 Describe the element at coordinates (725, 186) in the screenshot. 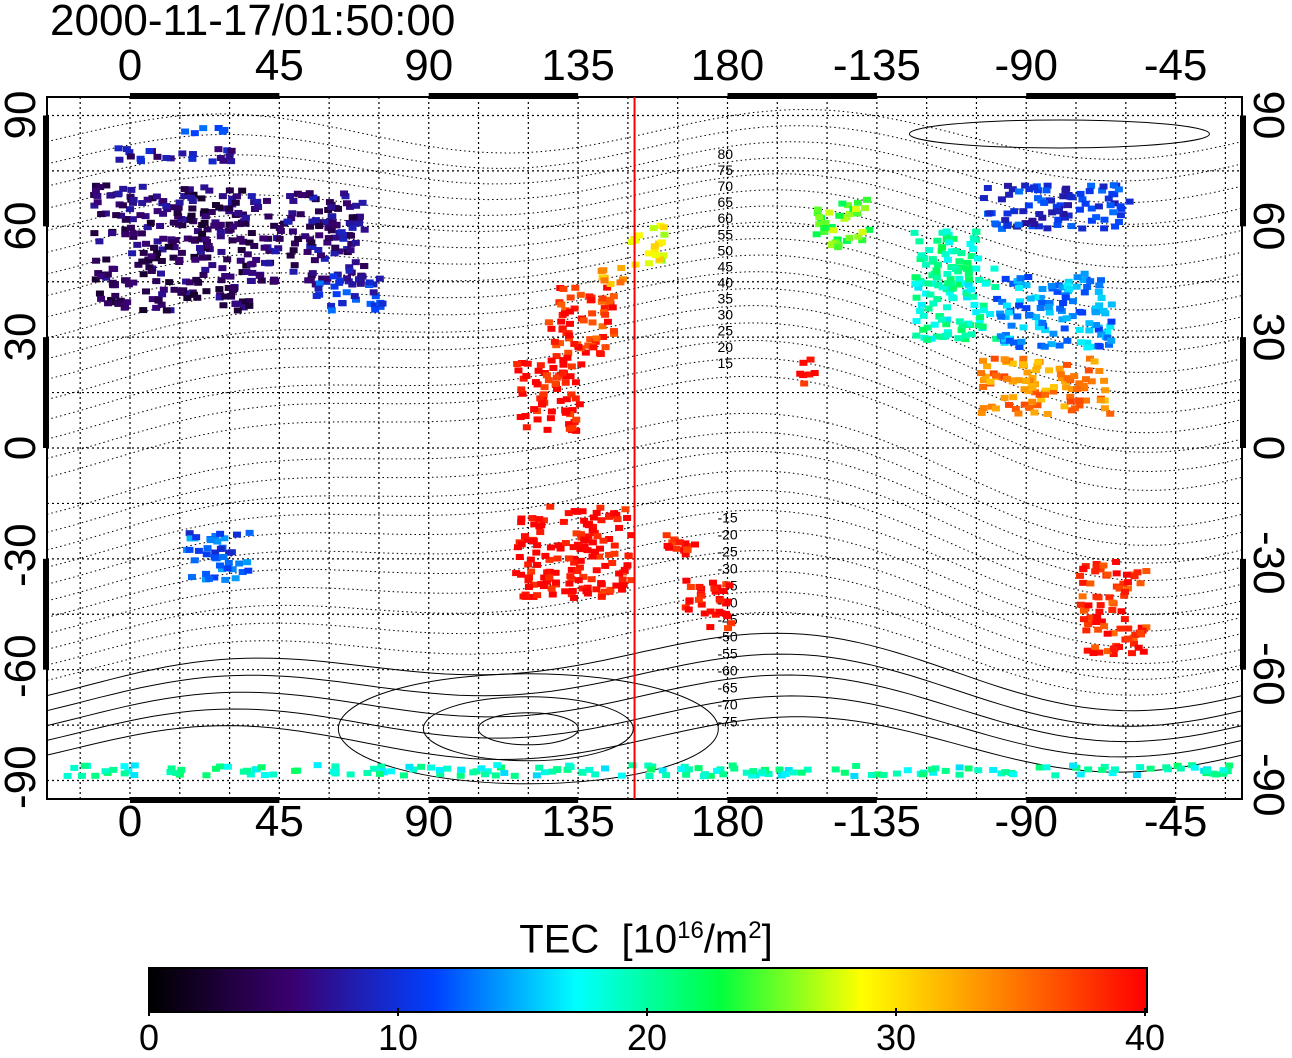

I see `dip-label: 70` at that location.